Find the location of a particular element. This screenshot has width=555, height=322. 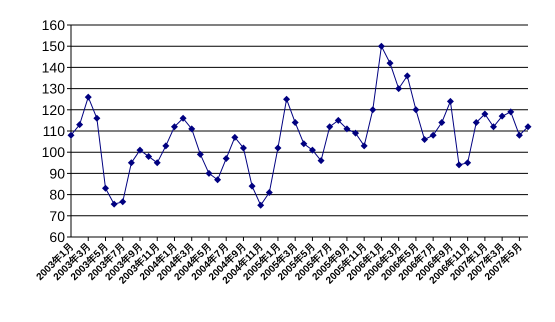

y-tick-label: 150 is located at coordinates (54, 46).